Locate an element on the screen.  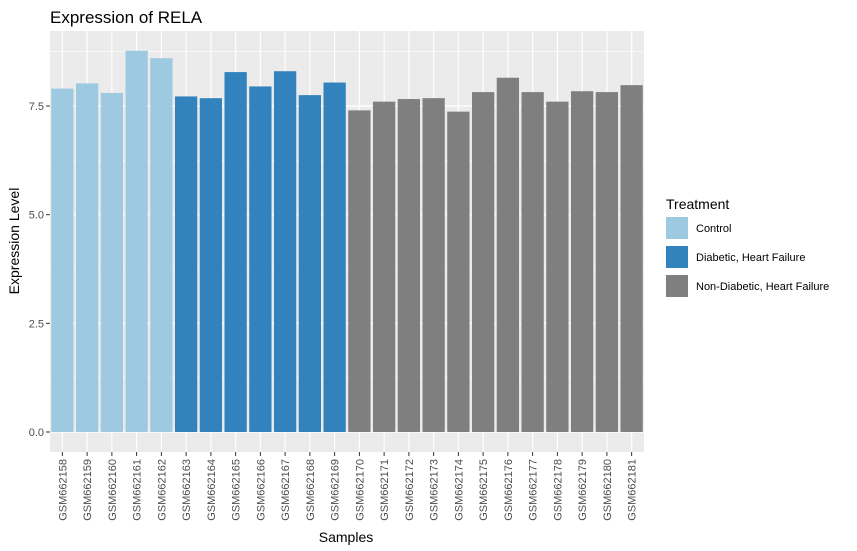
legend-label: Diabetic, Heart Failure is located at coordinates (750, 258).